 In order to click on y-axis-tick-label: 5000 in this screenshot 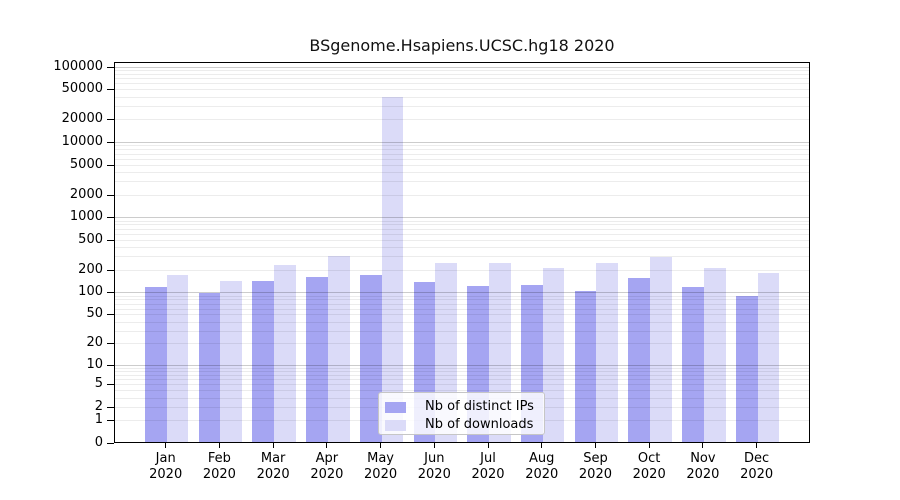, I will do `click(86, 164)`.